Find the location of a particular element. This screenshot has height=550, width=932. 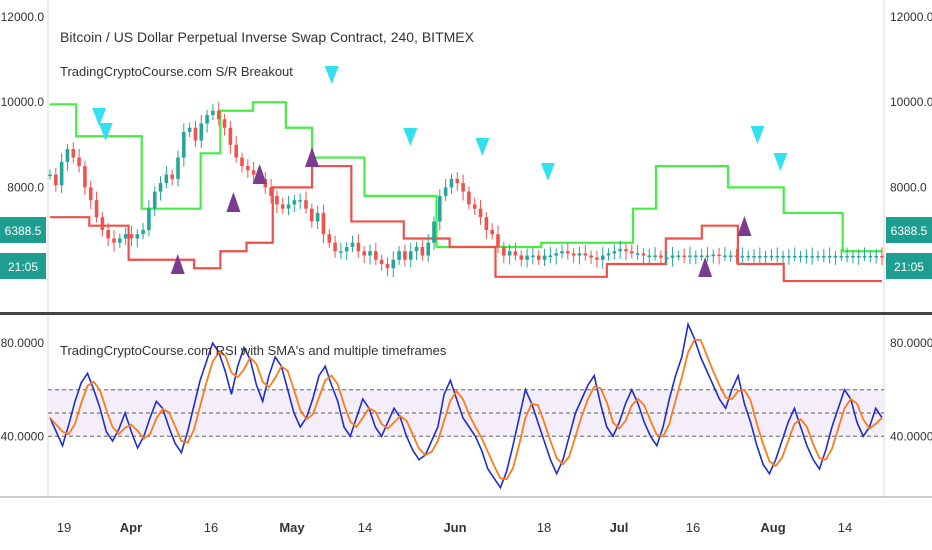

y-ticks-left: 12000.0 10000.0 8000.0 is located at coordinates (23, 102).